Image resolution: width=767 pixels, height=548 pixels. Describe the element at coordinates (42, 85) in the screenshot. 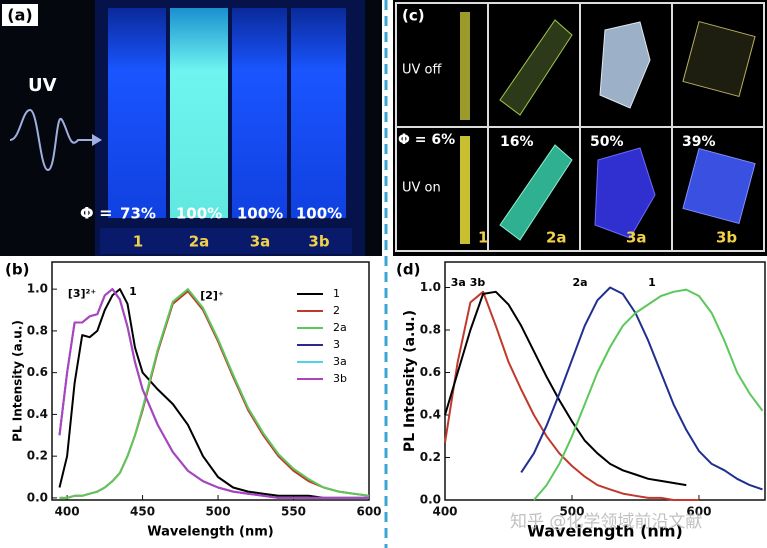

I see `uv-label: UV` at that location.